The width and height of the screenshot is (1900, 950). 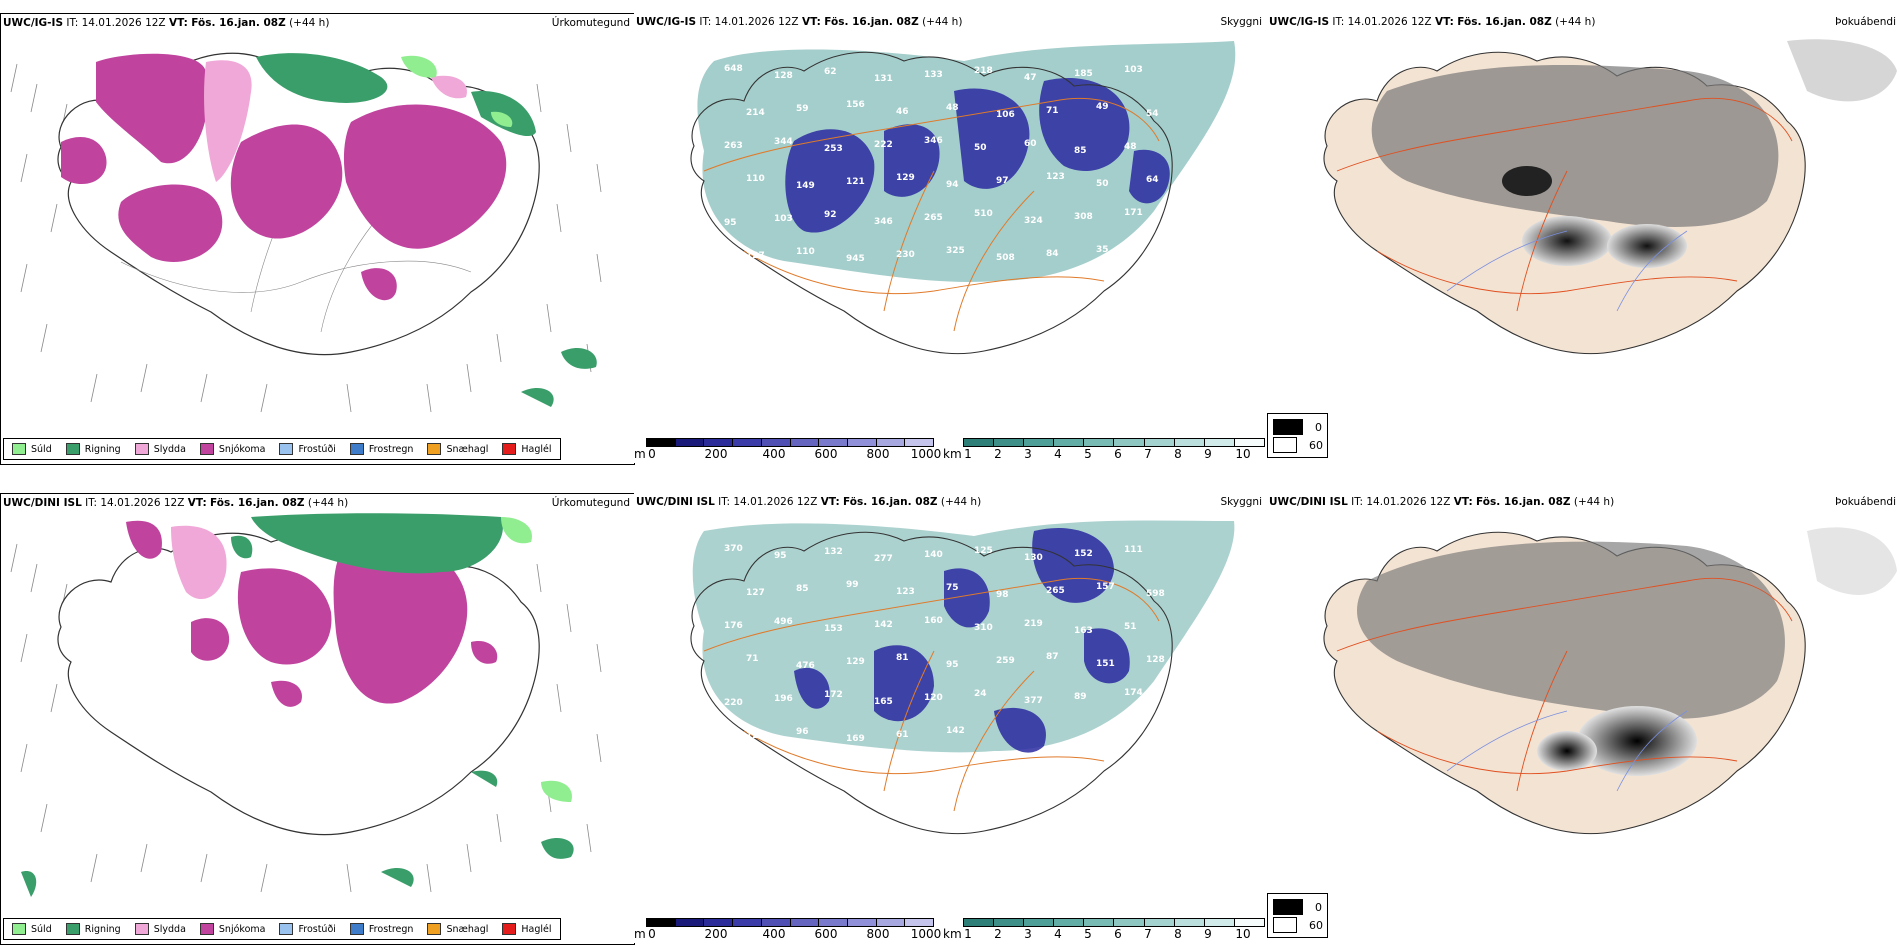 What do you see at coordinates (1005, 258) in the screenshot?
I see `visibility-value-label: 508` at bounding box center [1005, 258].